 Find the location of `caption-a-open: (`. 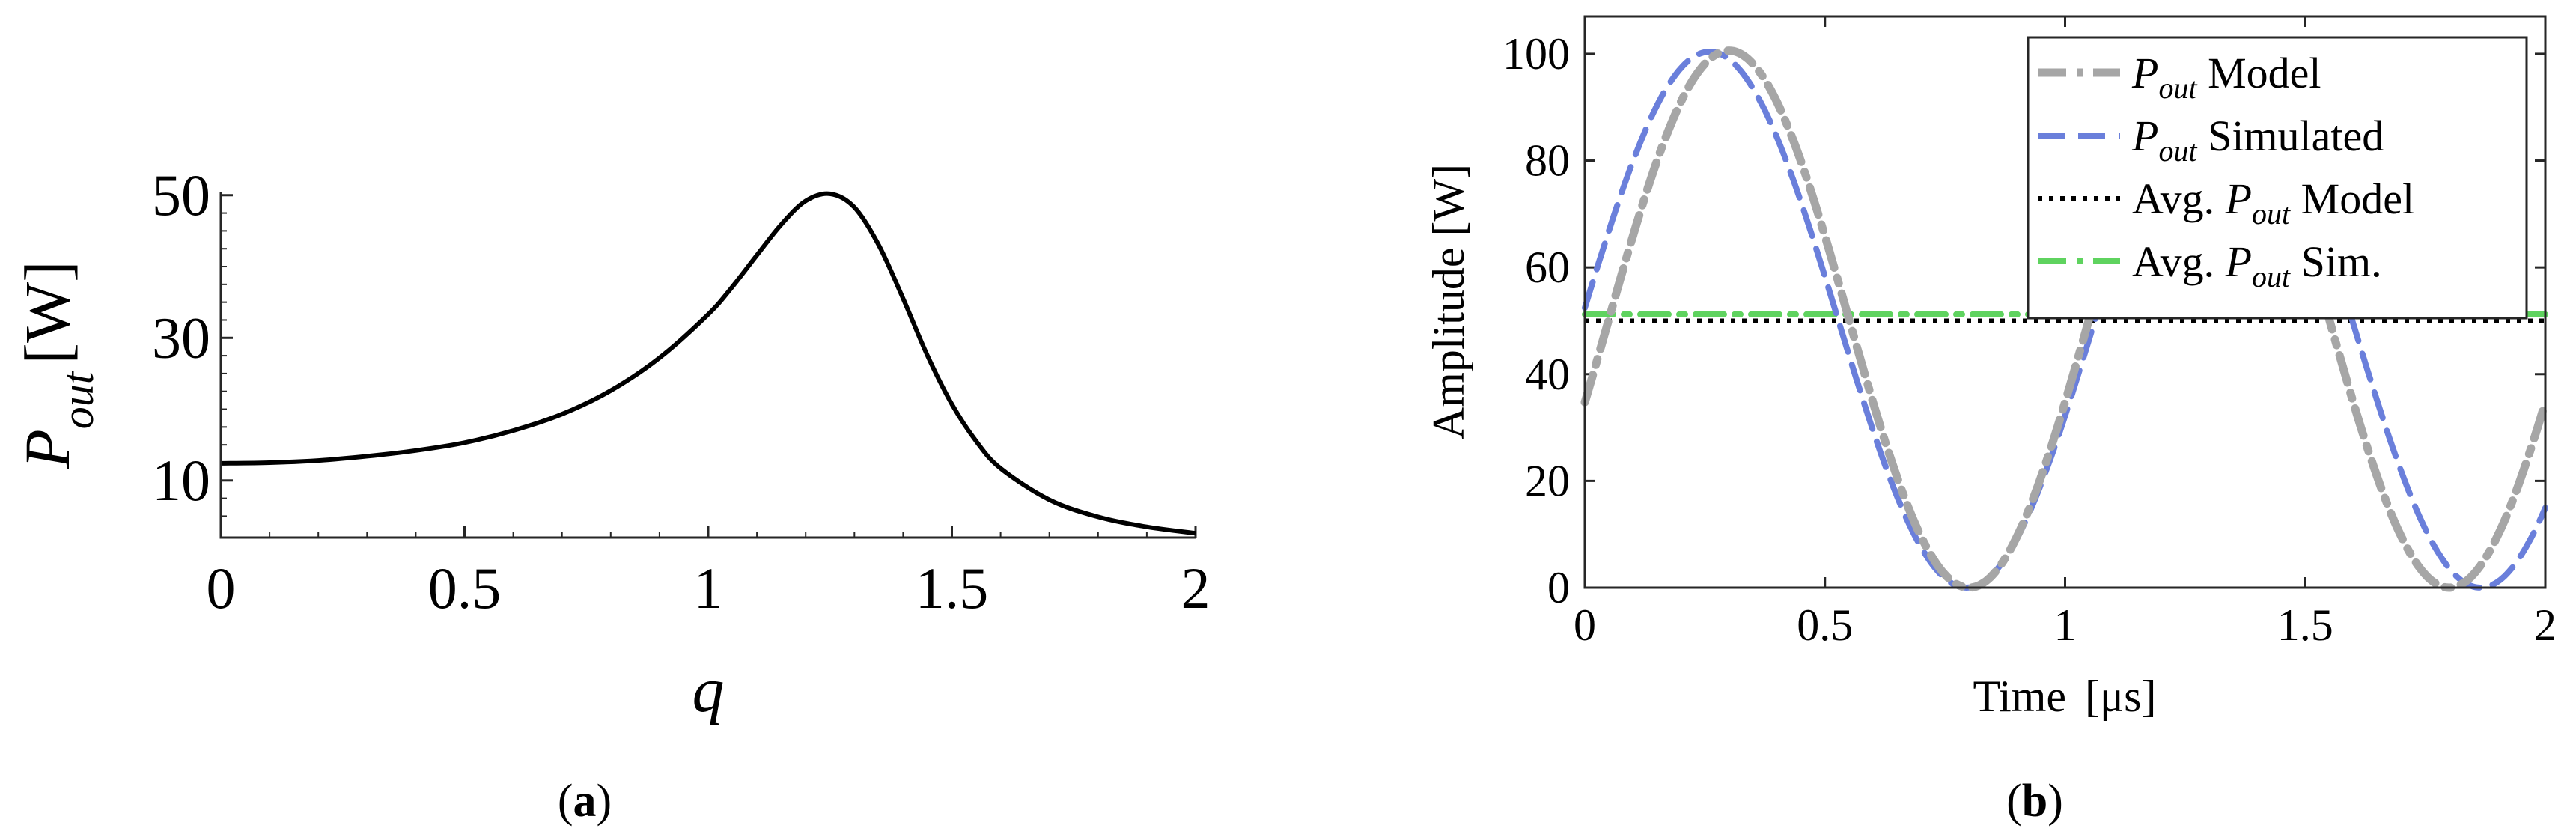

caption-a-open: ( is located at coordinates (565, 801).